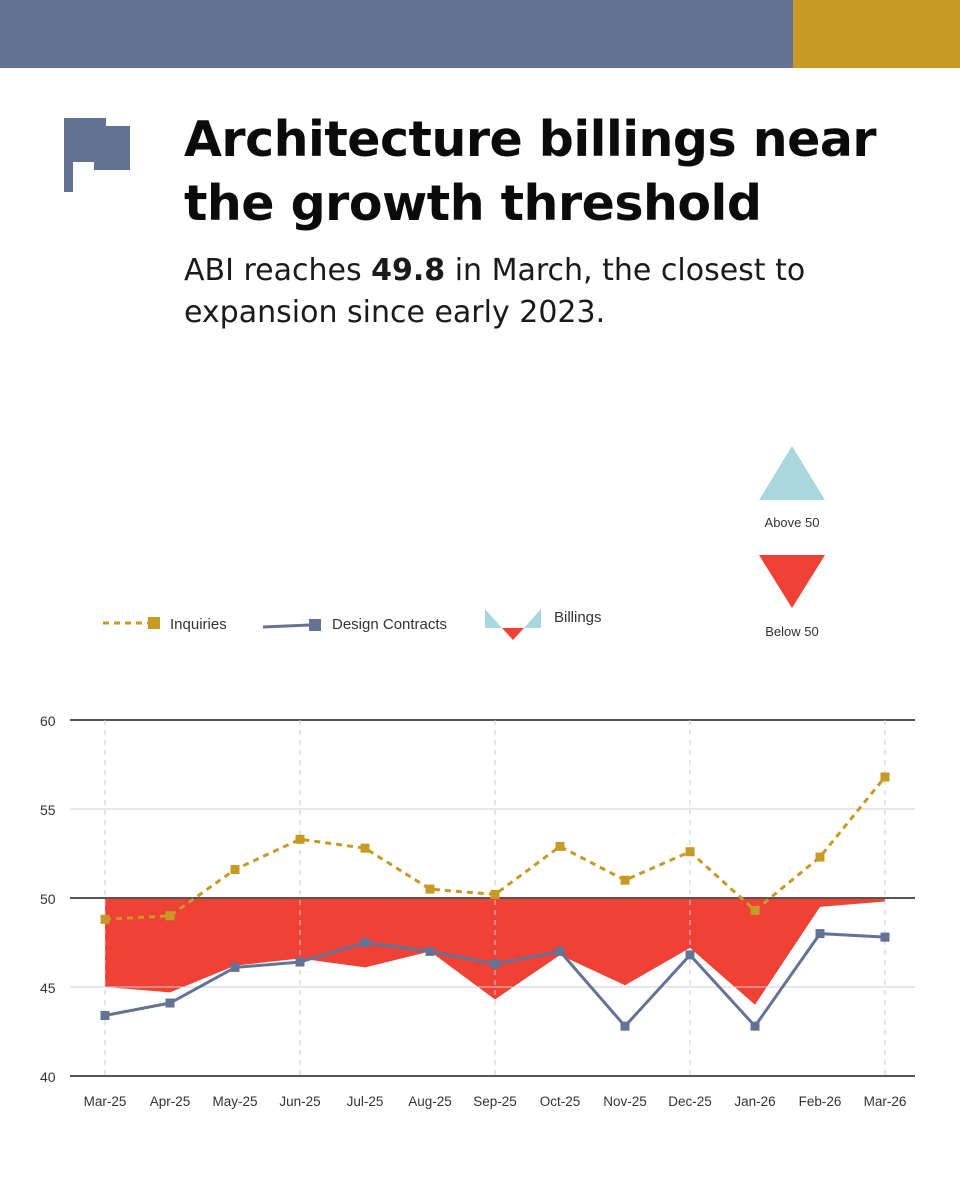  What do you see at coordinates (389, 624) in the screenshot?
I see `legend-design-contracts-label: Design Contracts` at bounding box center [389, 624].